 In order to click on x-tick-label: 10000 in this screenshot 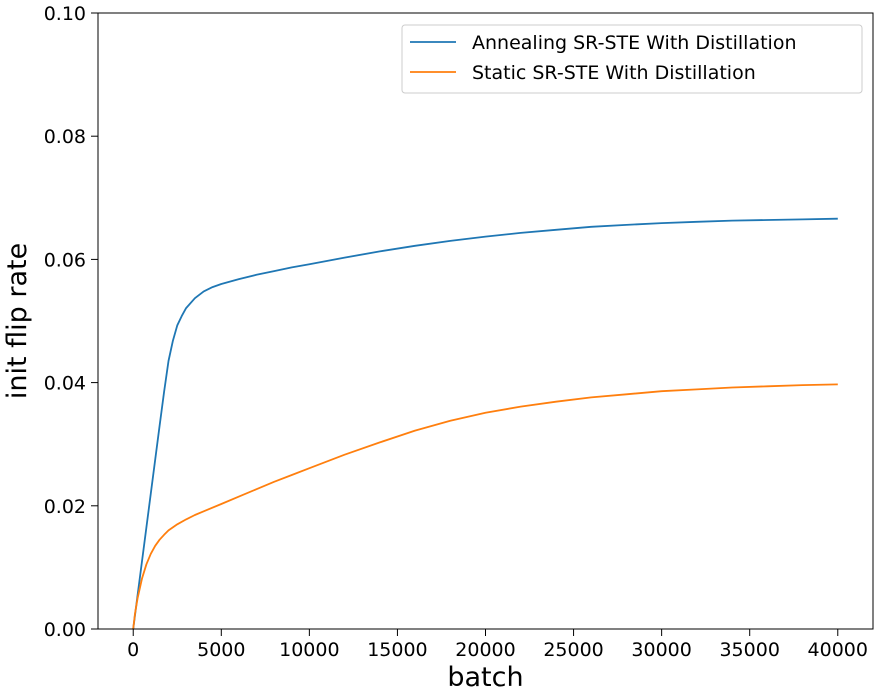, I will do `click(309, 650)`.